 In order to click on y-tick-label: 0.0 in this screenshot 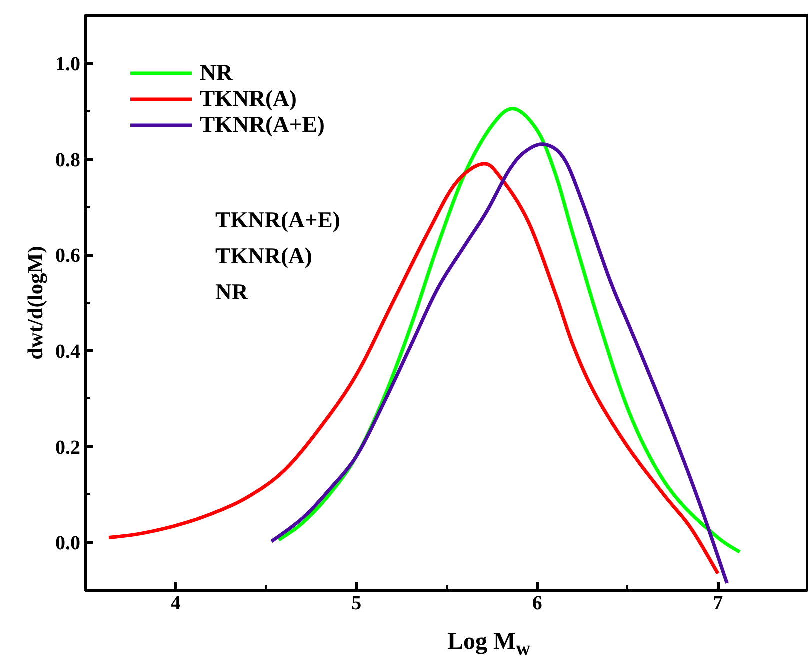, I will do `click(68, 543)`.